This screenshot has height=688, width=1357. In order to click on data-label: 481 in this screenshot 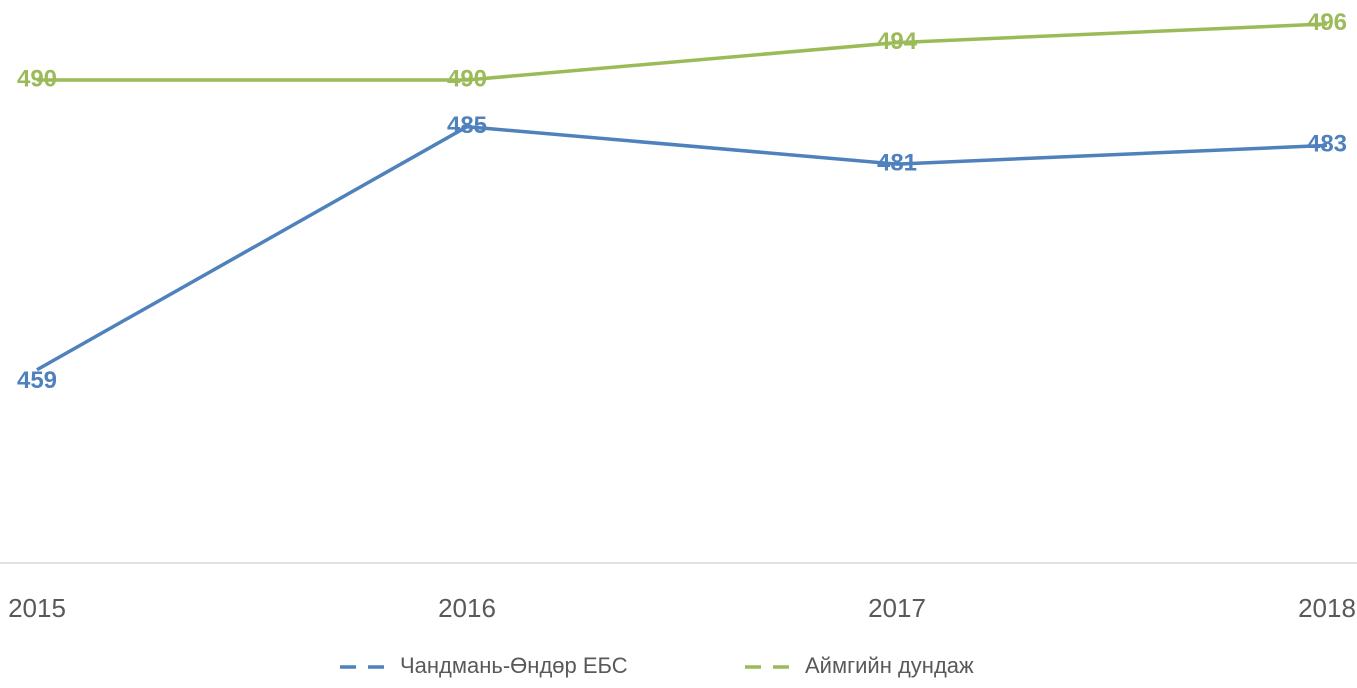, I will do `click(897, 162)`.